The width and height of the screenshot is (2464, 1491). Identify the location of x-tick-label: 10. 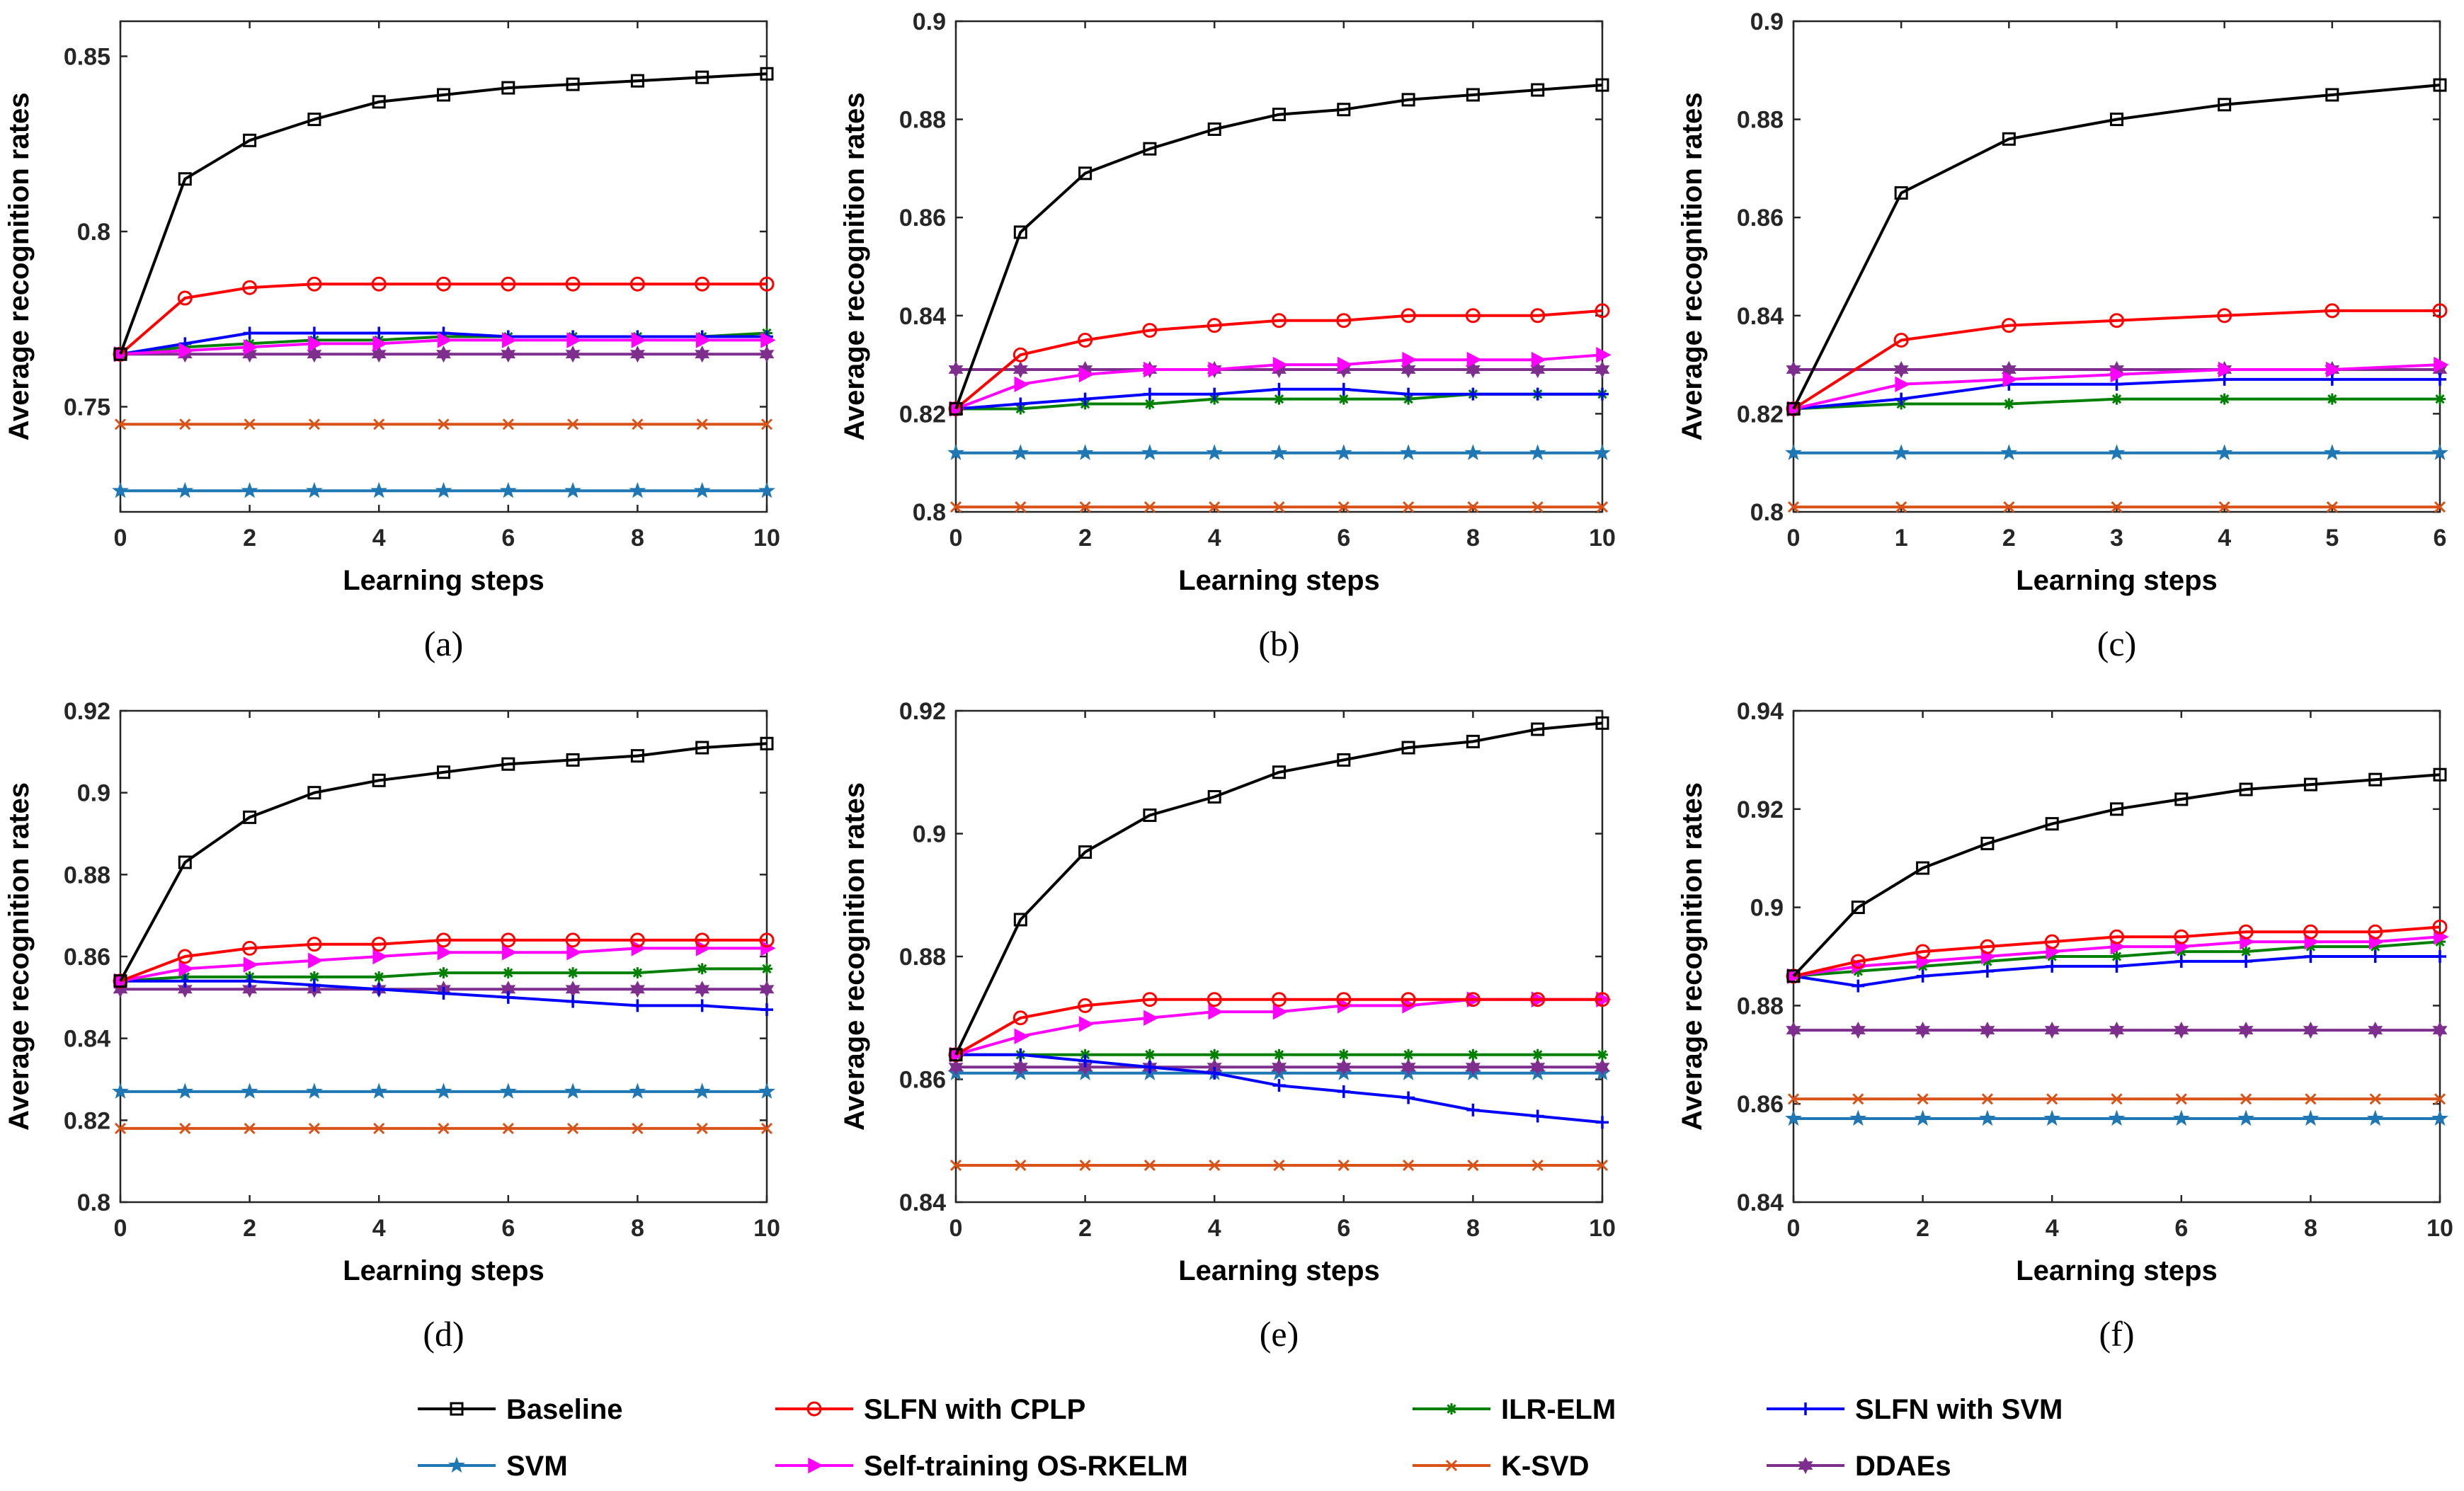
(767, 538).